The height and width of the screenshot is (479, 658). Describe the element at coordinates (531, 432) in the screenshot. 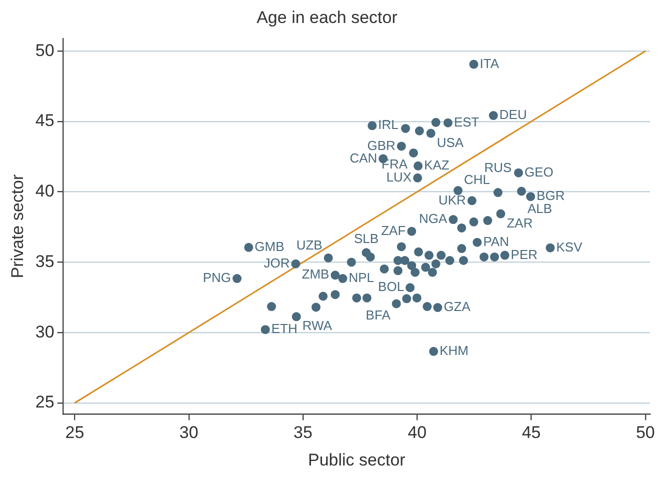

I see `x-tick-label: 45` at that location.